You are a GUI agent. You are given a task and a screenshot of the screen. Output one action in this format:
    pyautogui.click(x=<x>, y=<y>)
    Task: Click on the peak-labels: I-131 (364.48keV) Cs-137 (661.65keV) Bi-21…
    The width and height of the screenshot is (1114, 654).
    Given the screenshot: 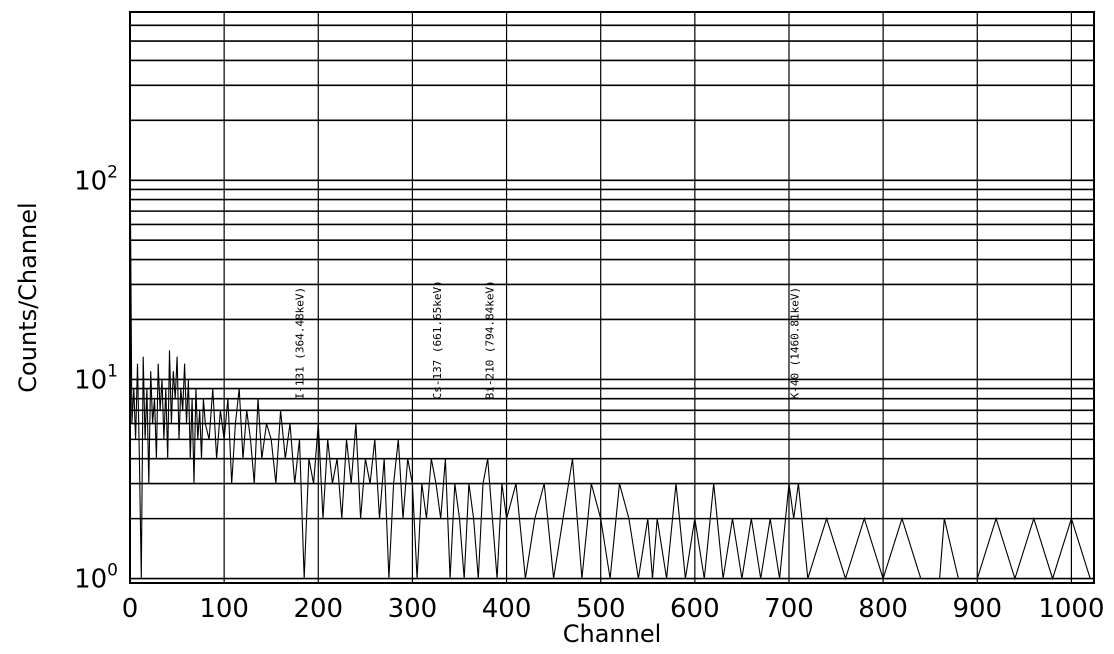 What is the action you would take?
    pyautogui.click(x=547, y=339)
    